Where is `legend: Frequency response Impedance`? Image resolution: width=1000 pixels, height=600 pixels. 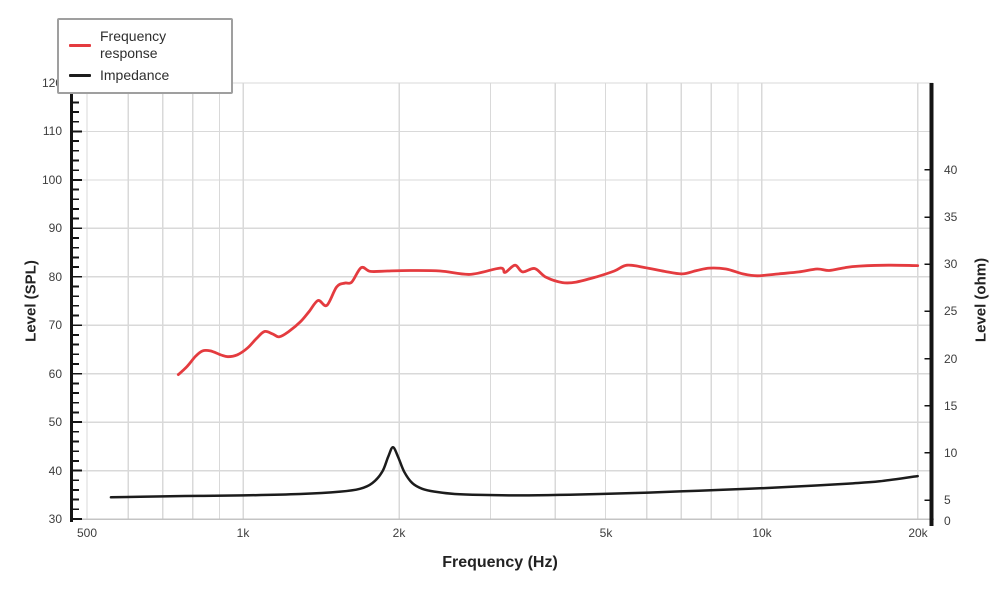 legend: Frequency response Impedance is located at coordinates (145, 56).